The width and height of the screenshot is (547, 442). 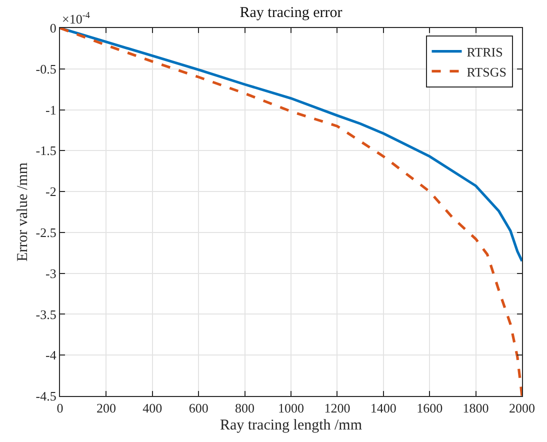 I want to click on x-tick-label: 1600, so click(x=429, y=408).